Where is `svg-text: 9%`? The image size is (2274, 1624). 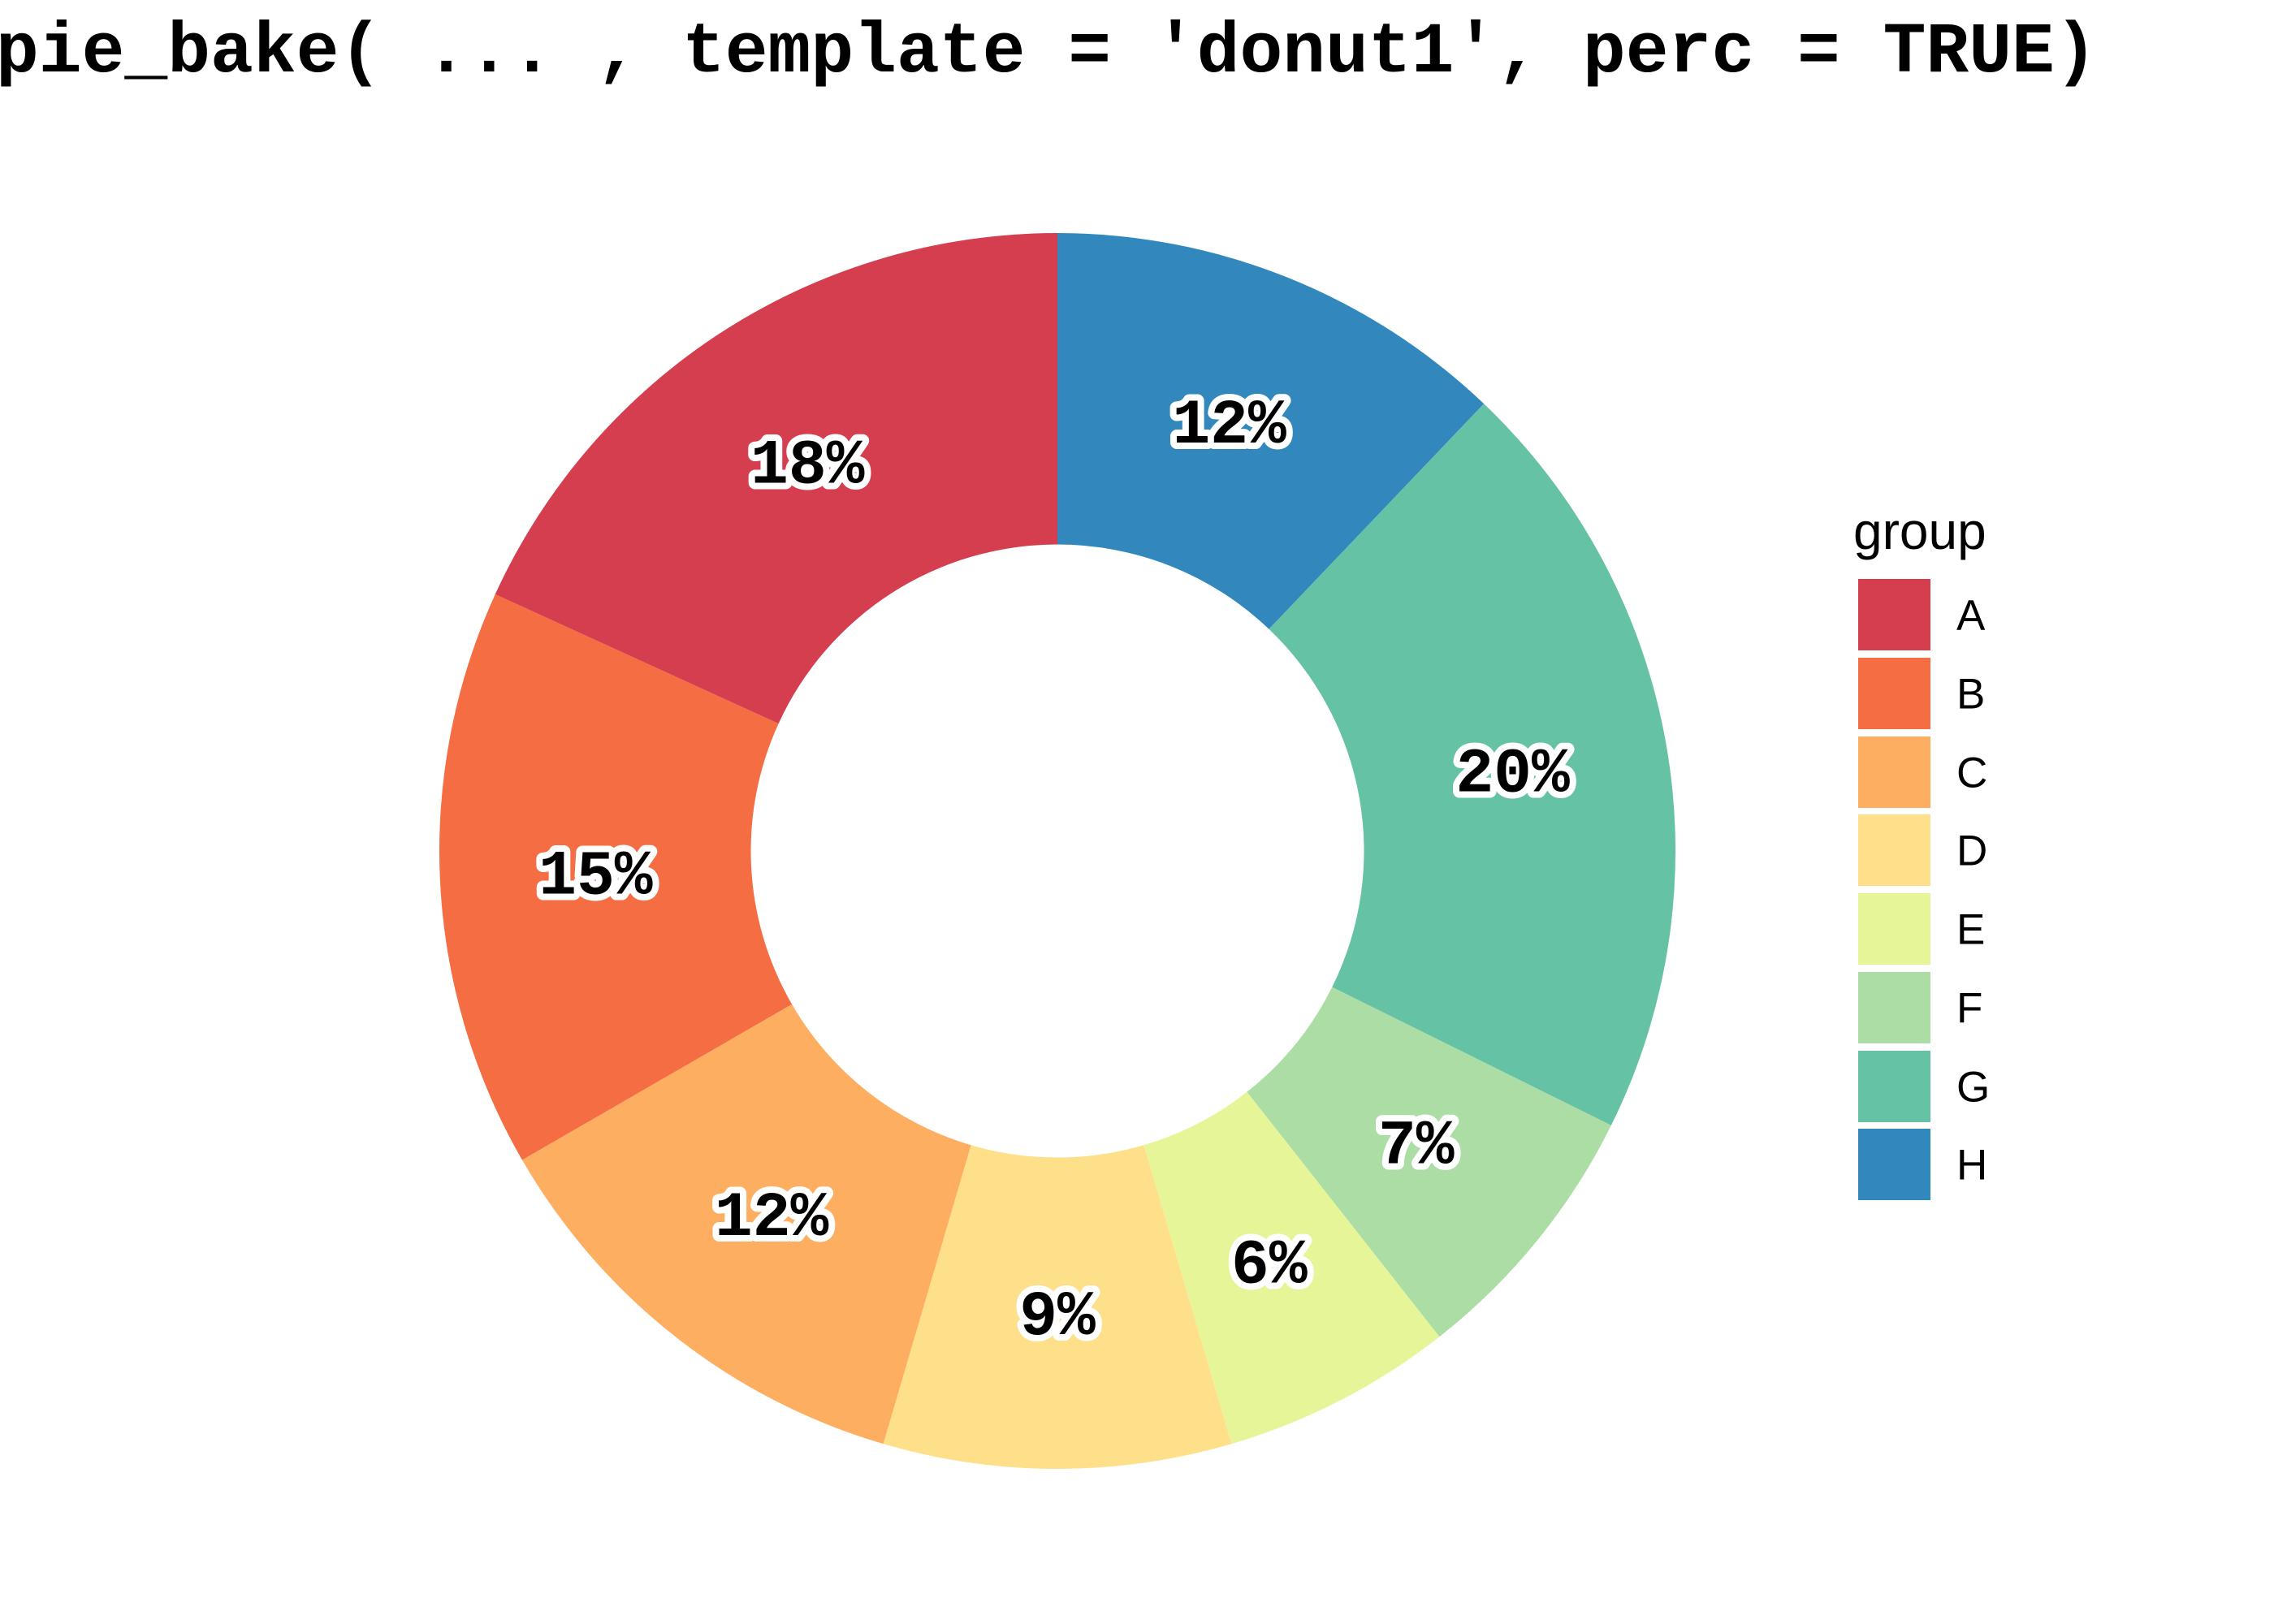 svg-text: 9% is located at coordinates (1057, 1318).